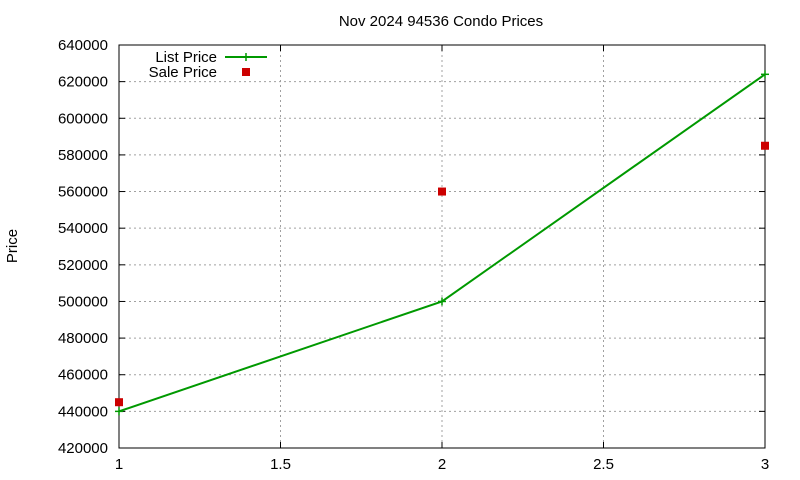 This screenshot has width=800, height=480. Describe the element at coordinates (246, 72) in the screenshot. I see `legend-square-marker` at that location.